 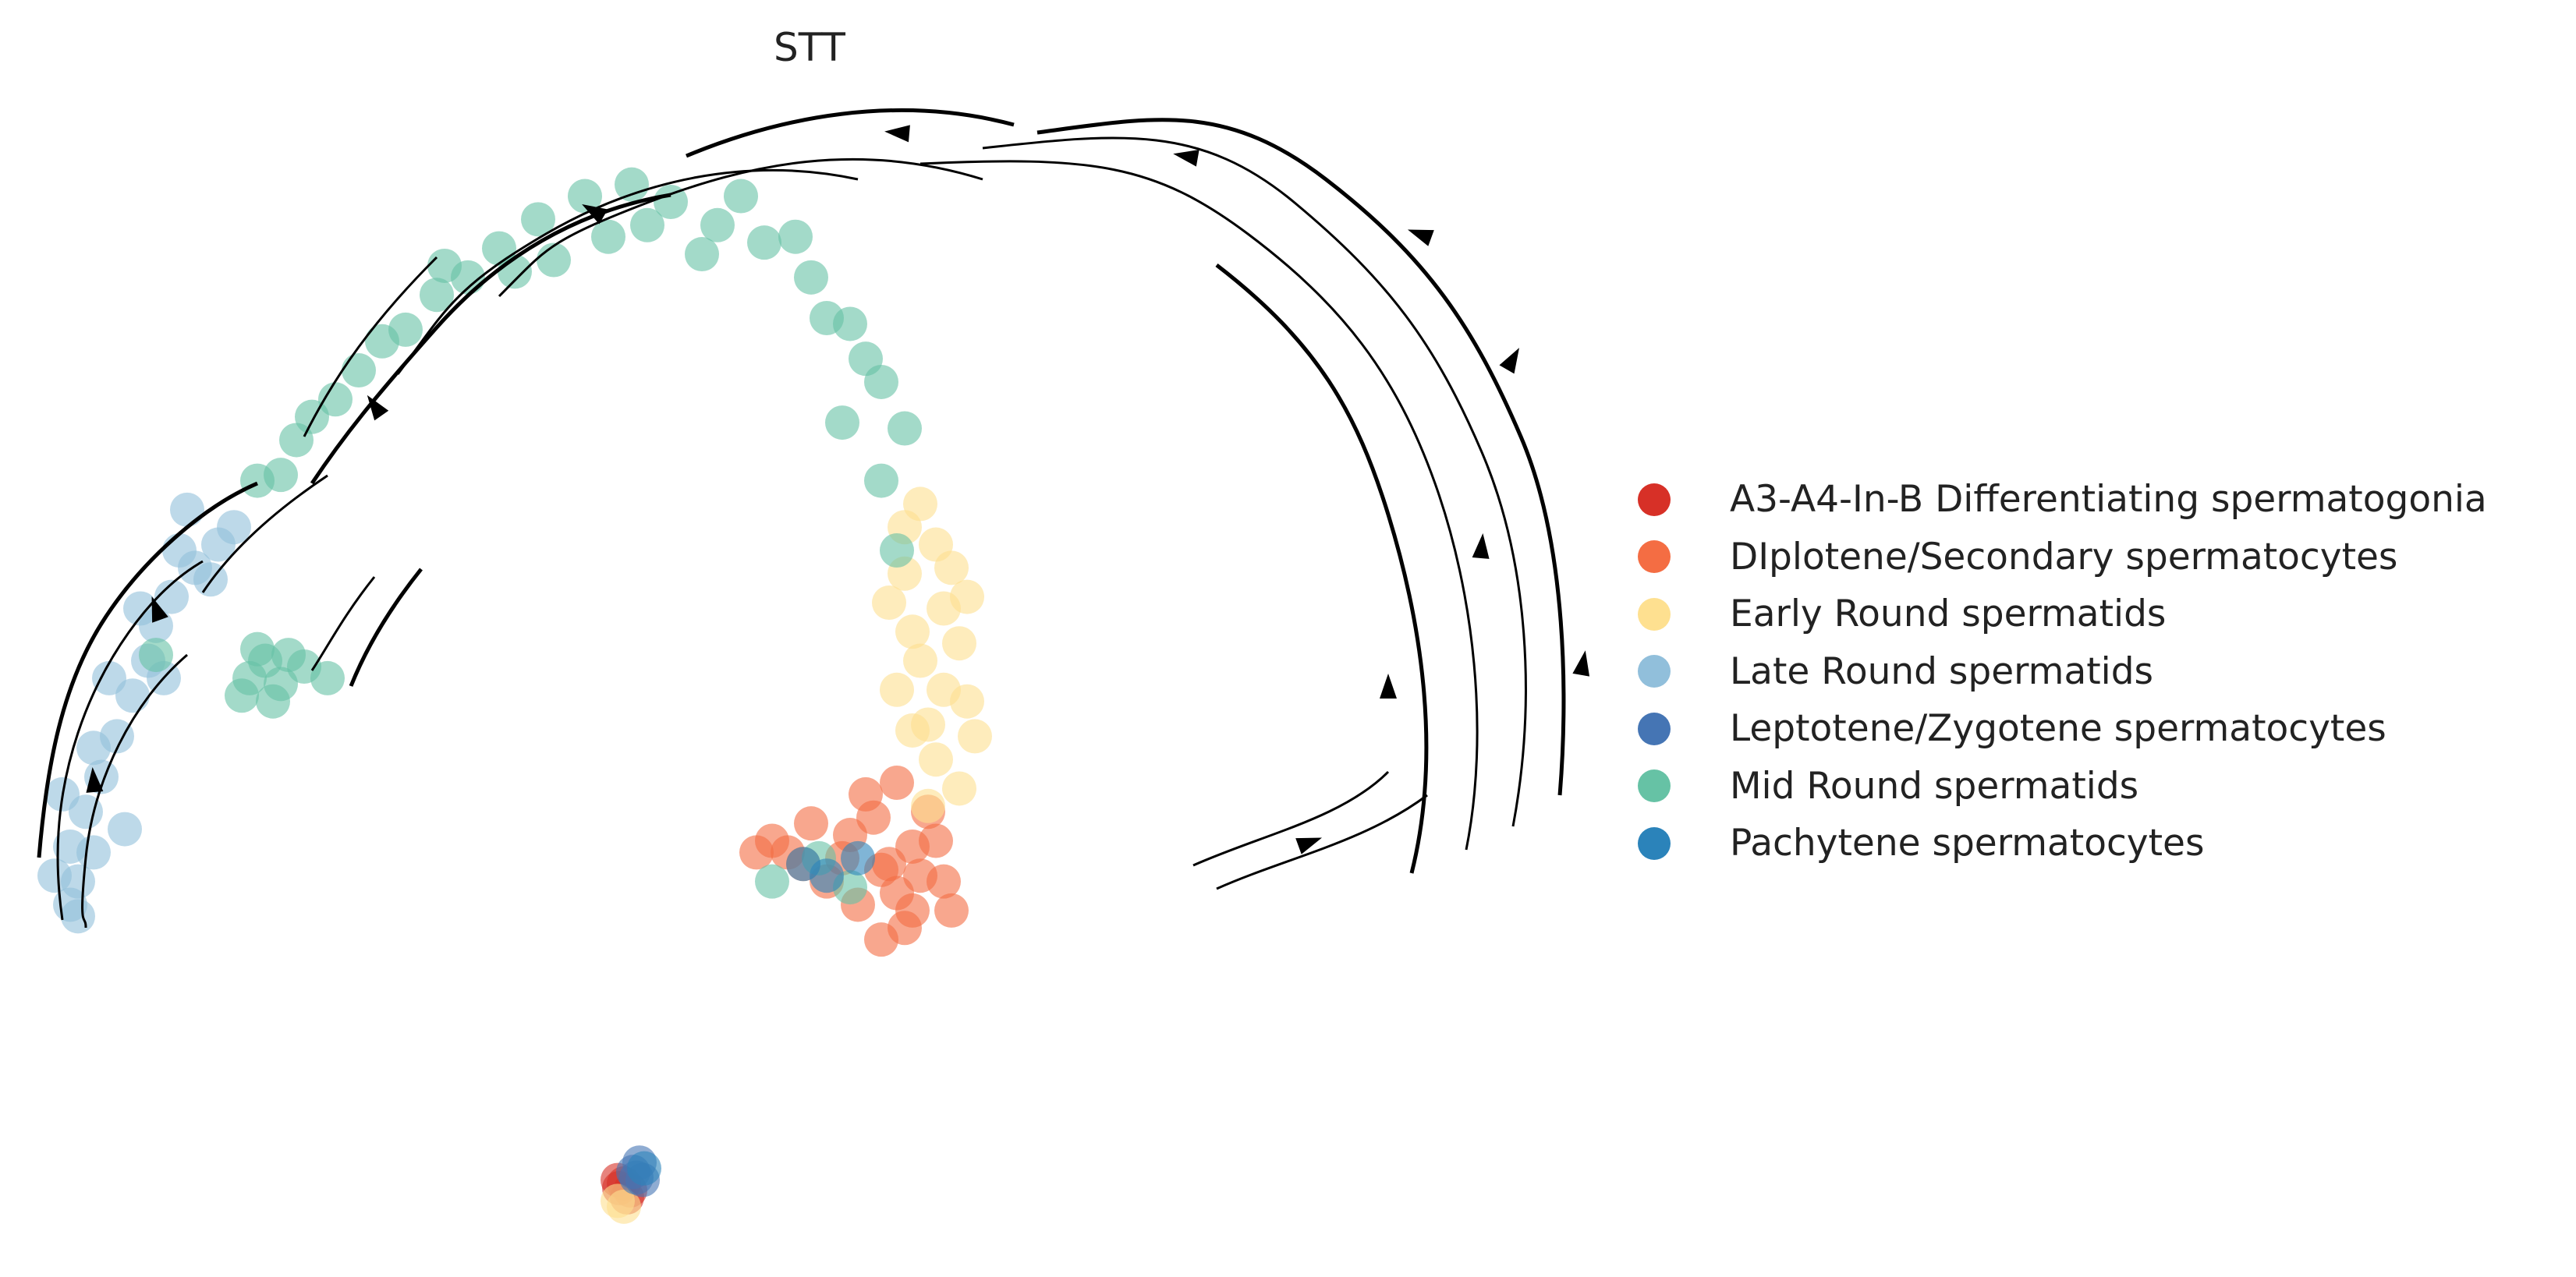 I want to click on legend-item: Early Round spermatids, so click(x=2106, y=614).